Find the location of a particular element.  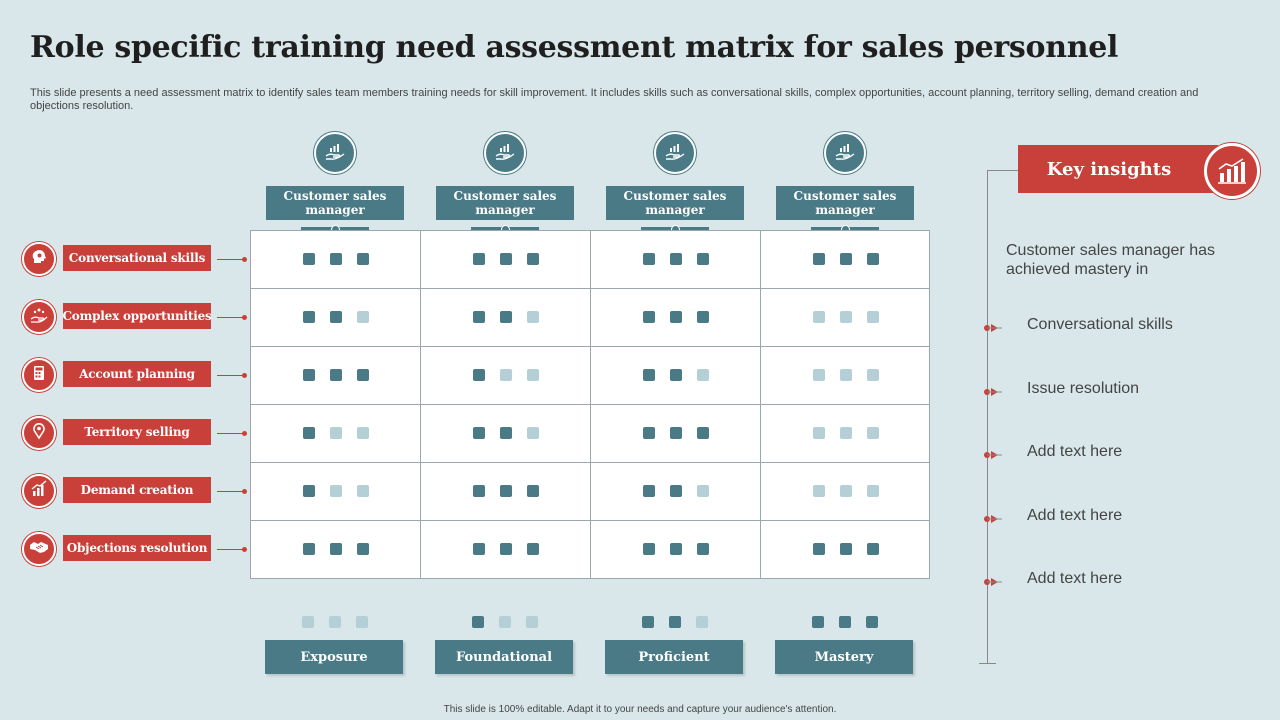

key-insights-connector is located at coordinates (1003, 170).